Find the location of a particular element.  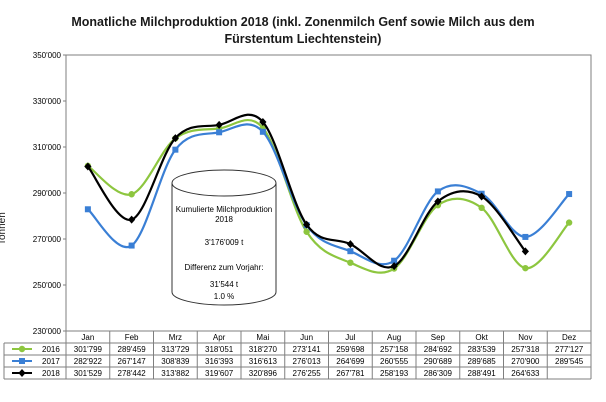

table-cell: 264'699 is located at coordinates (350, 361).